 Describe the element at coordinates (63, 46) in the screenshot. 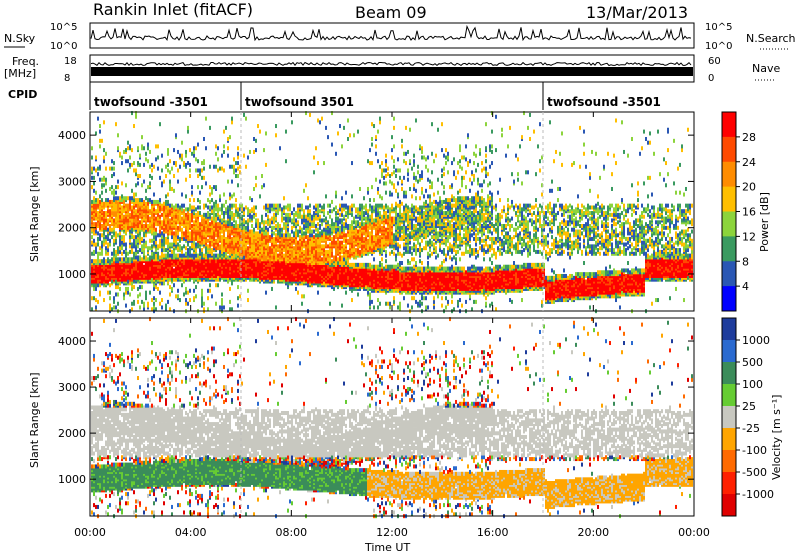

I see `nsky-tick-bottom: 10^0` at that location.